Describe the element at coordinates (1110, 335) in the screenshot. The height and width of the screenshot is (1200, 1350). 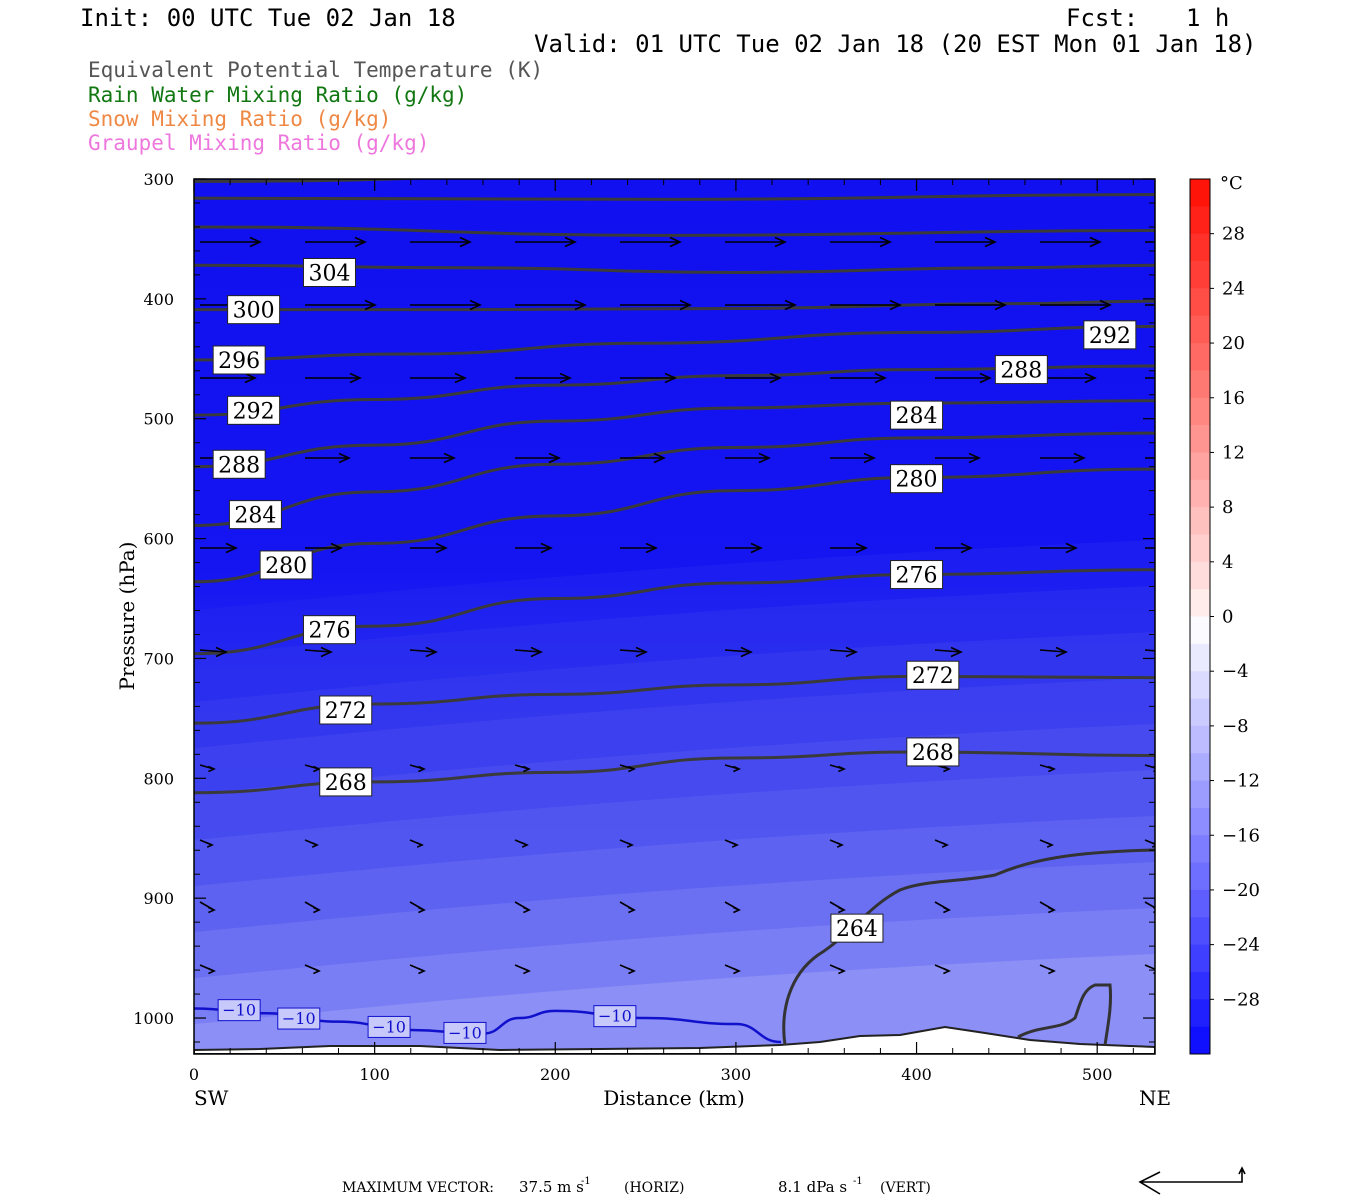
I see `theta-e-label-292: 292` at that location.